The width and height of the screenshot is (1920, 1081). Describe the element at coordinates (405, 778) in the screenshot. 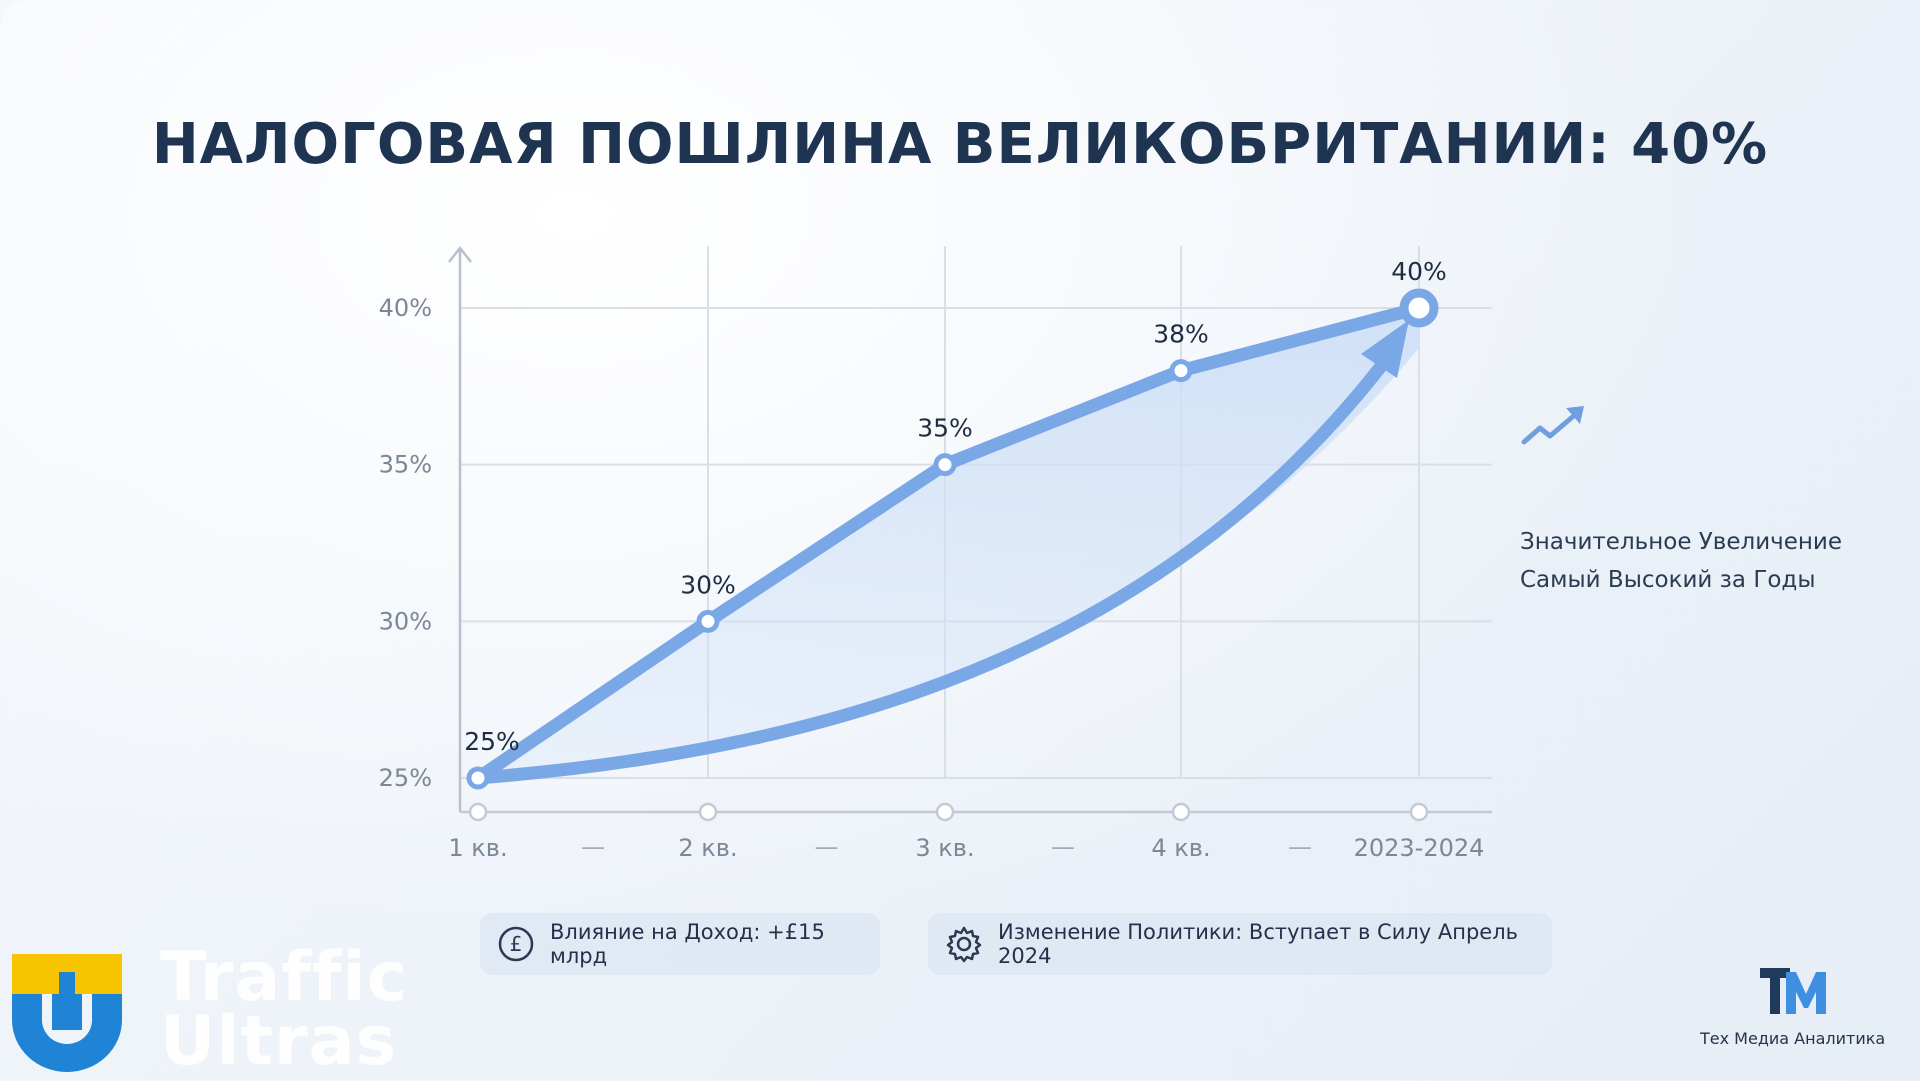

I see `y-tick-label: 25%` at that location.